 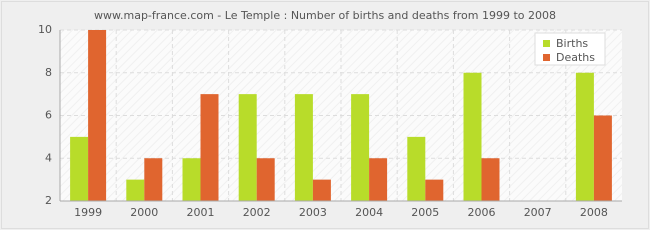 What do you see at coordinates (48, 157) in the screenshot?
I see `y-tick-label: 4` at bounding box center [48, 157].